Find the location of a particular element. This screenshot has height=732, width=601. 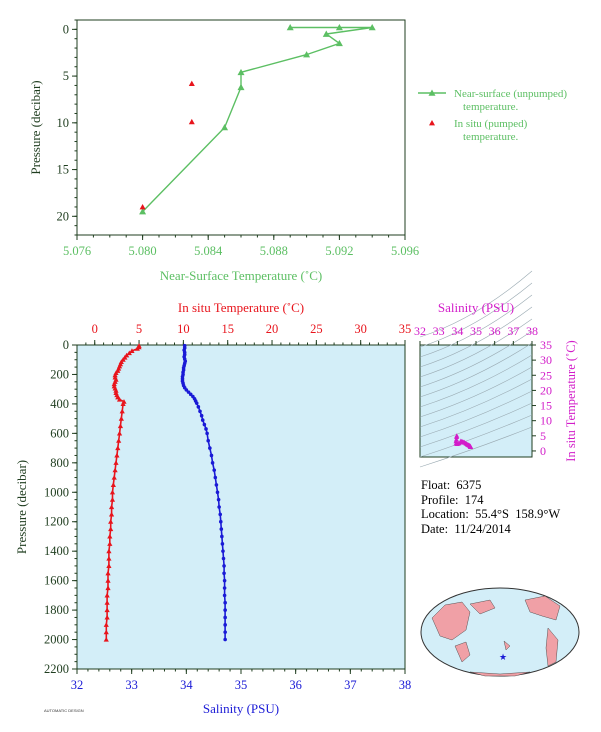

ts-y-tick-label: 30 is located at coordinates (546, 360).